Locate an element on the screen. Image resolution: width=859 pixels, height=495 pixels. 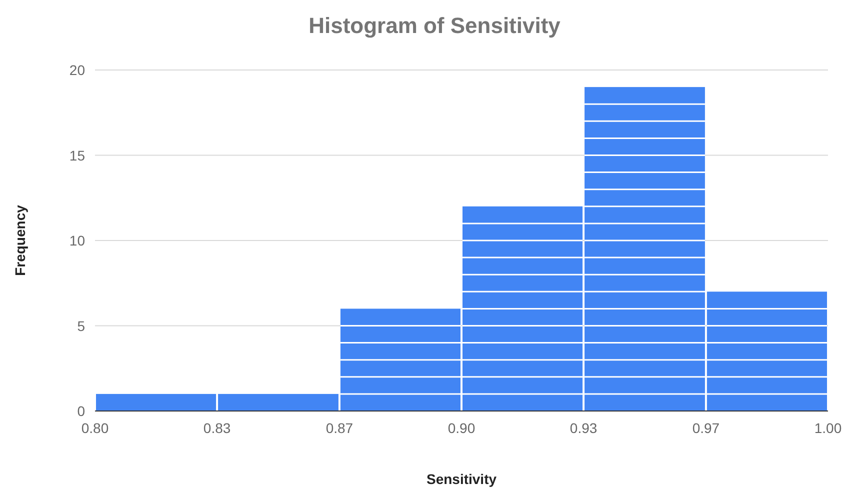
chart-title: Histogram of Sensitivity is located at coordinates (435, 25).